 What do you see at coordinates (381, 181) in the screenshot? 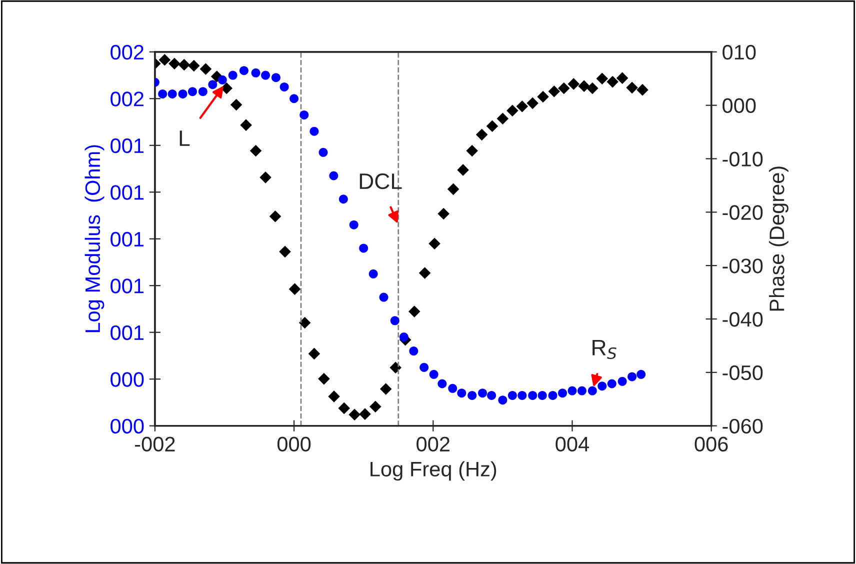
I see `annotation: DCL` at bounding box center [381, 181].